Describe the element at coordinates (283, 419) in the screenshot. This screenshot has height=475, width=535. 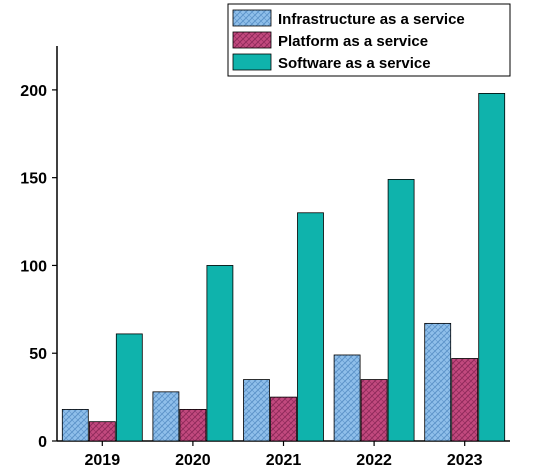
I see `bar-paas-2021` at that location.